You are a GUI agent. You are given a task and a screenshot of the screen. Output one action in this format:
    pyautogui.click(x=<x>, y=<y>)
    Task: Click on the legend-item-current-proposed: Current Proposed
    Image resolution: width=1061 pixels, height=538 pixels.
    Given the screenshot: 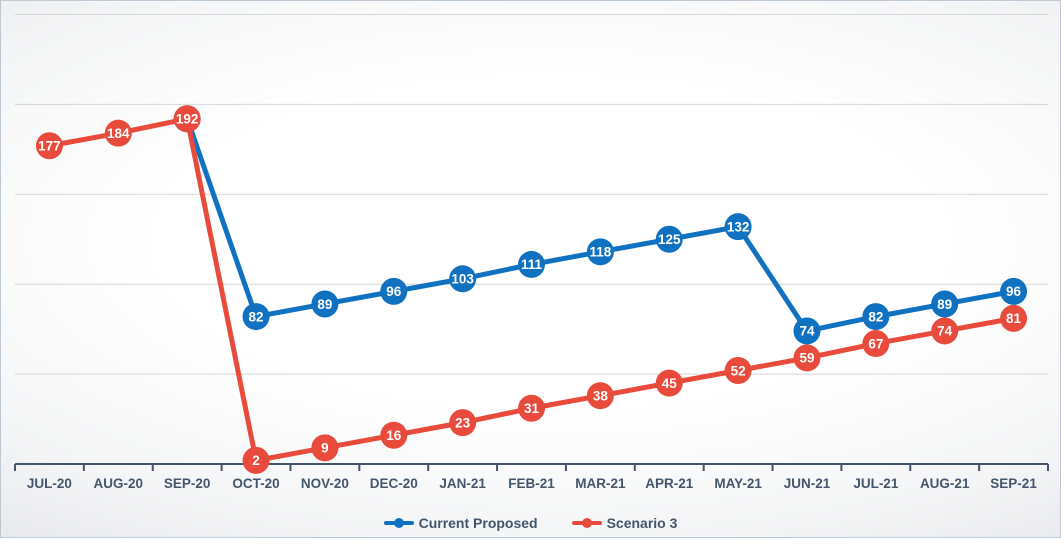 What is the action you would take?
    pyautogui.click(x=460, y=523)
    